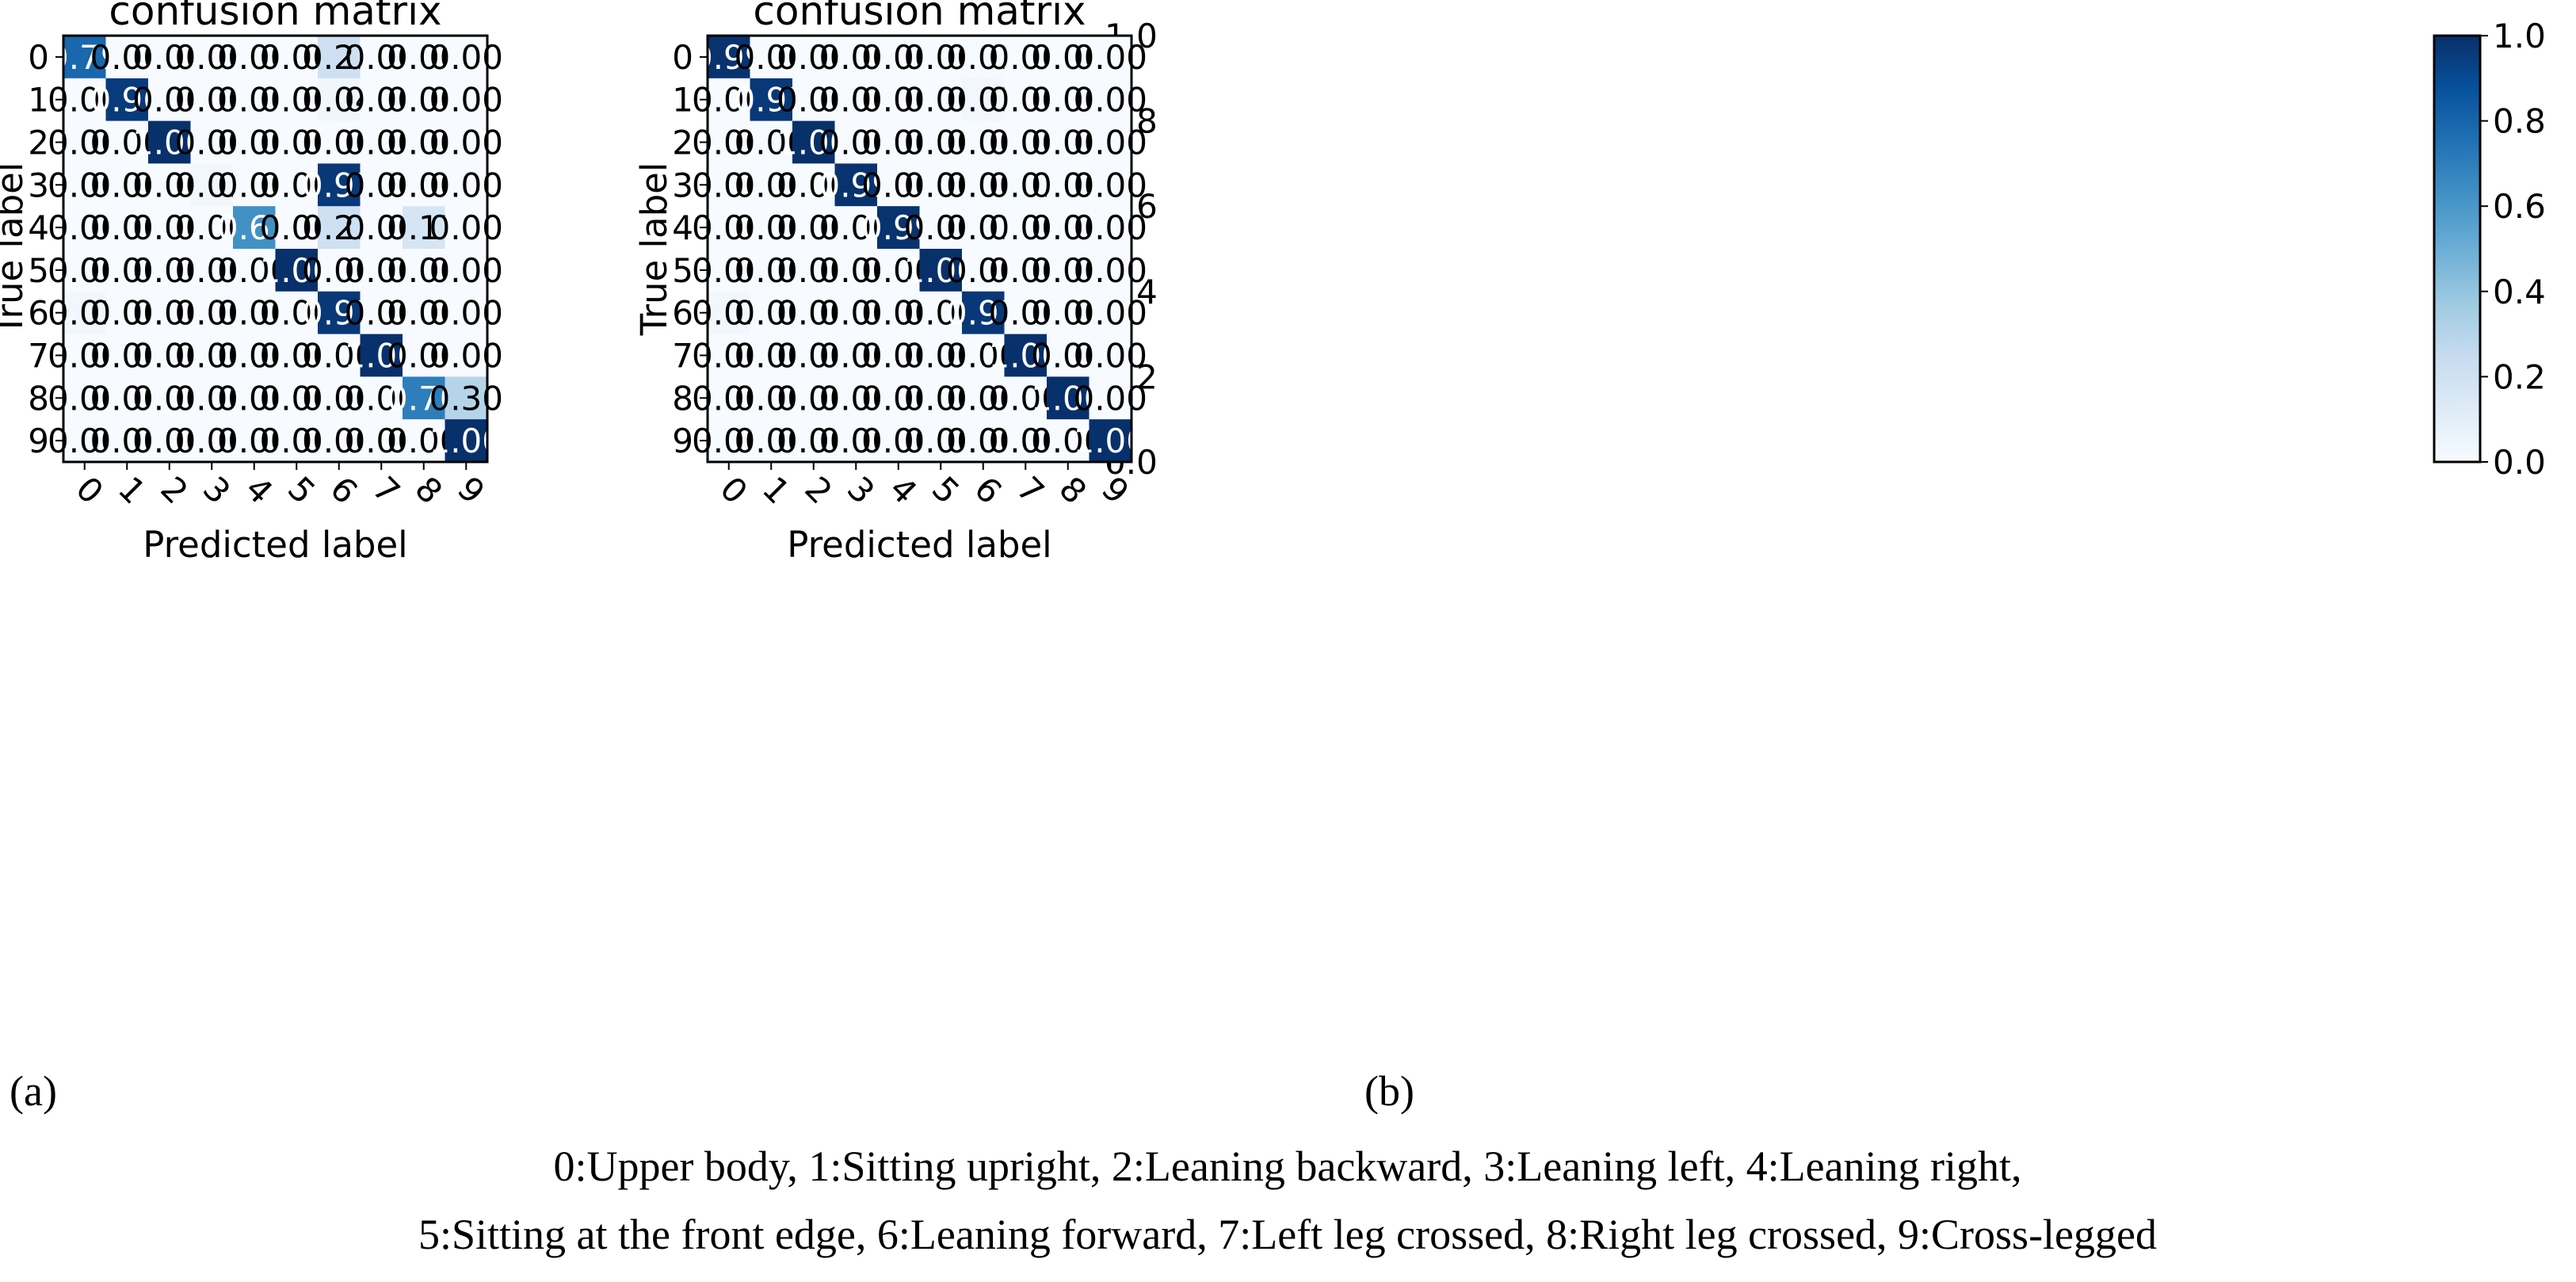 This screenshot has height=1282, width=2576. I want to click on cell-b-r7-c8, so click(1068, 355).